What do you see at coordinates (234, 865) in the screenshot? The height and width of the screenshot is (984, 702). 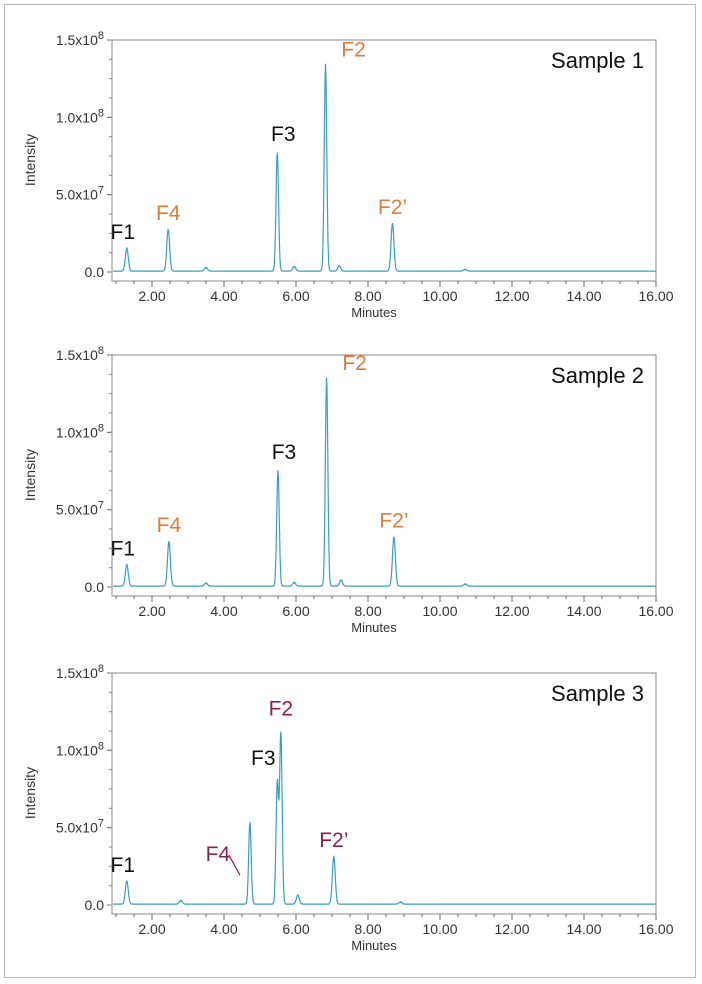 I see `peak-label-leader` at bounding box center [234, 865].